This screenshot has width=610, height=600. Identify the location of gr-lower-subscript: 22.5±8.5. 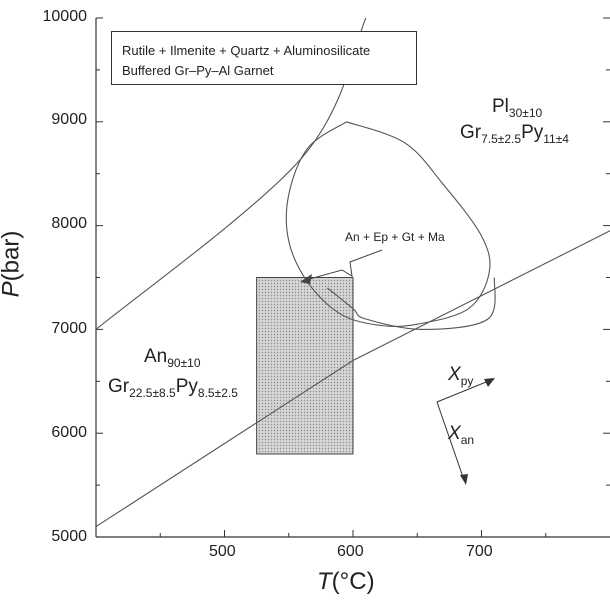
(152, 393).